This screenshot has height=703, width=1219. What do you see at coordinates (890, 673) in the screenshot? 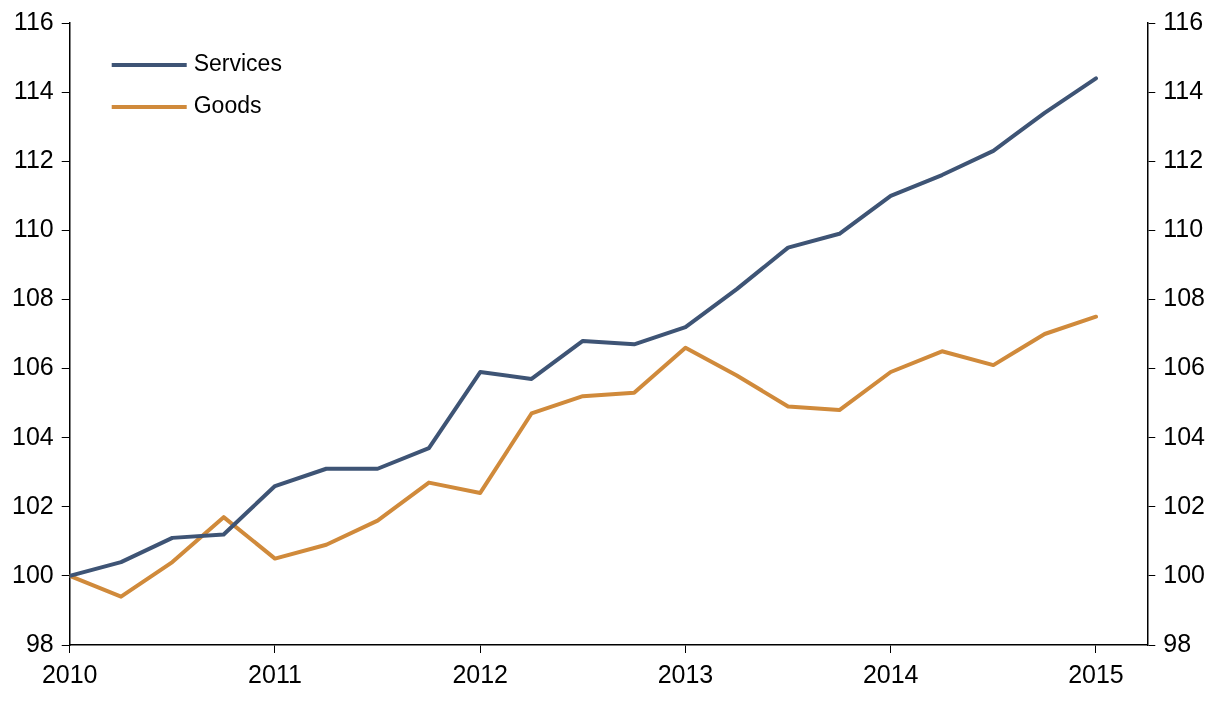
I see `x-tick-label: 2014` at bounding box center [890, 673].